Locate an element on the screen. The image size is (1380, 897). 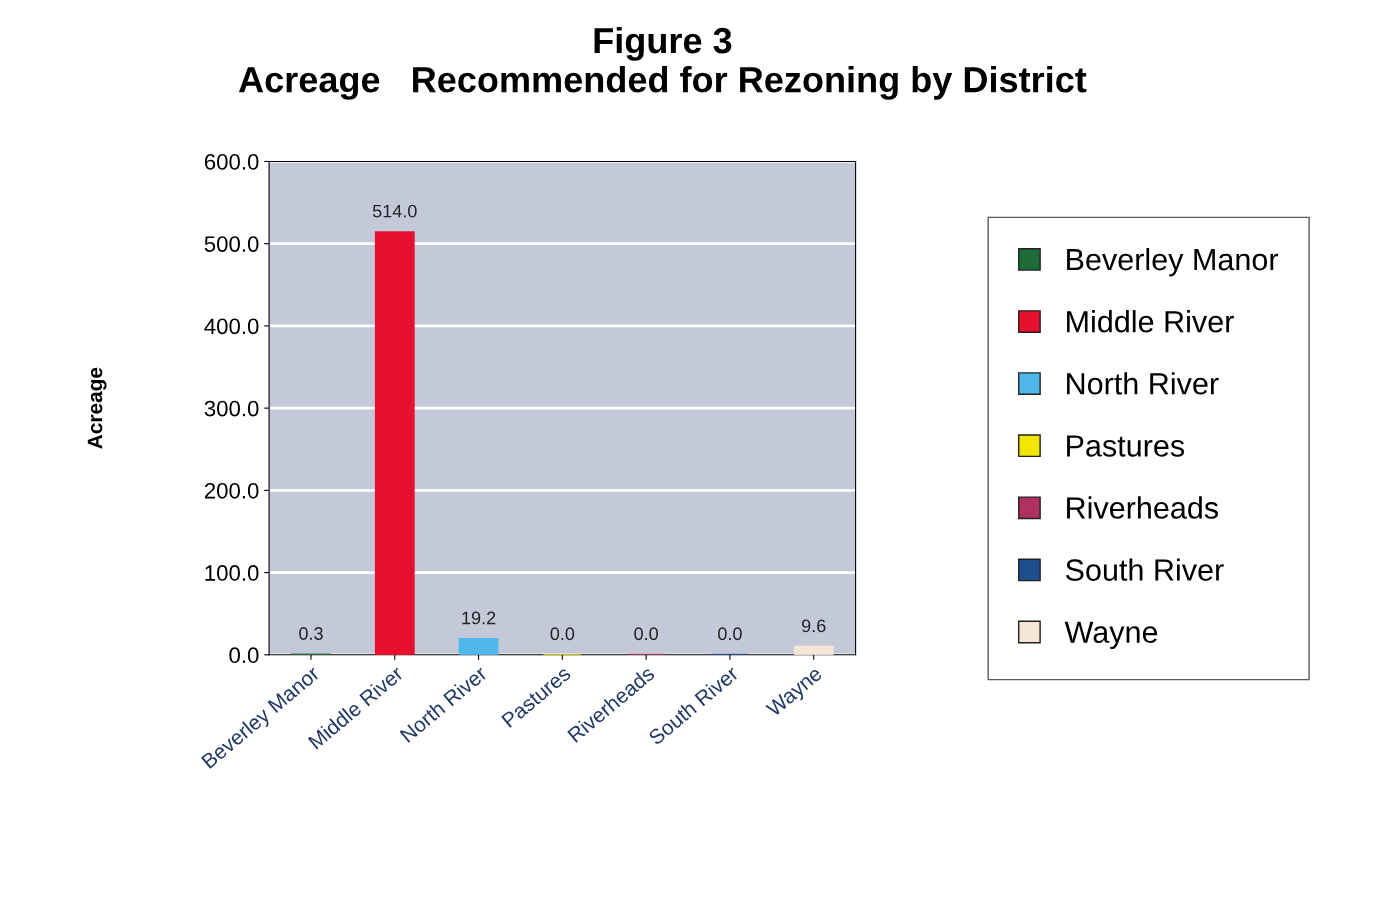
y-tick-label: 100.0 is located at coordinates (232, 573).